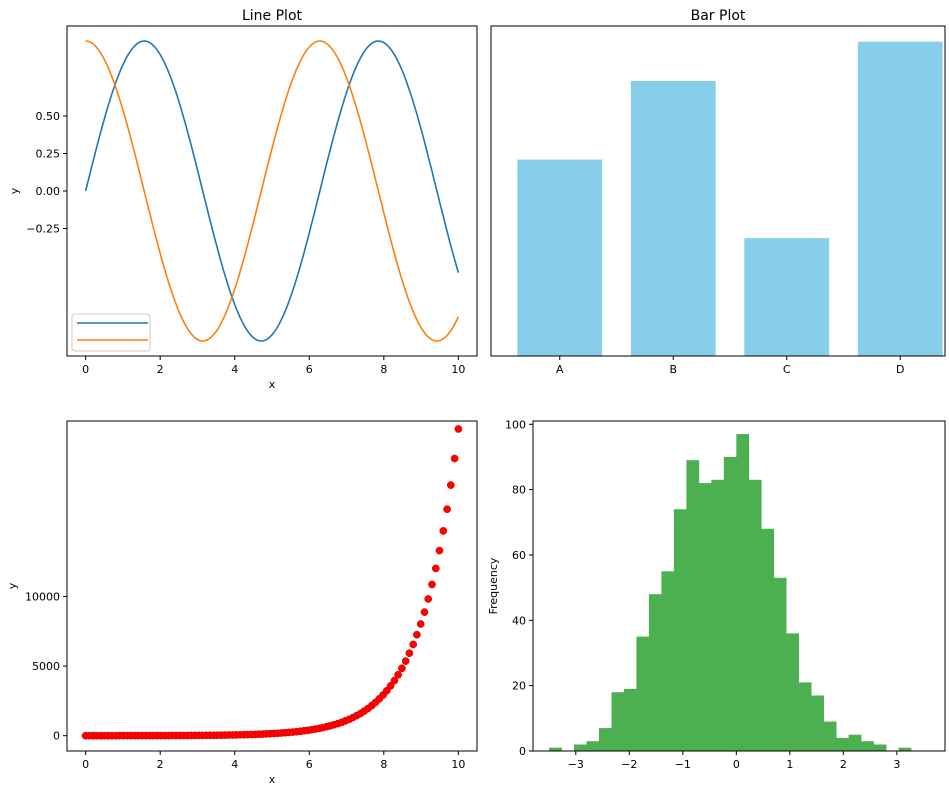 This screenshot has width=949, height=794. What do you see at coordinates (522, 751) in the screenshot?
I see `y-tick-label: 0` at bounding box center [522, 751].